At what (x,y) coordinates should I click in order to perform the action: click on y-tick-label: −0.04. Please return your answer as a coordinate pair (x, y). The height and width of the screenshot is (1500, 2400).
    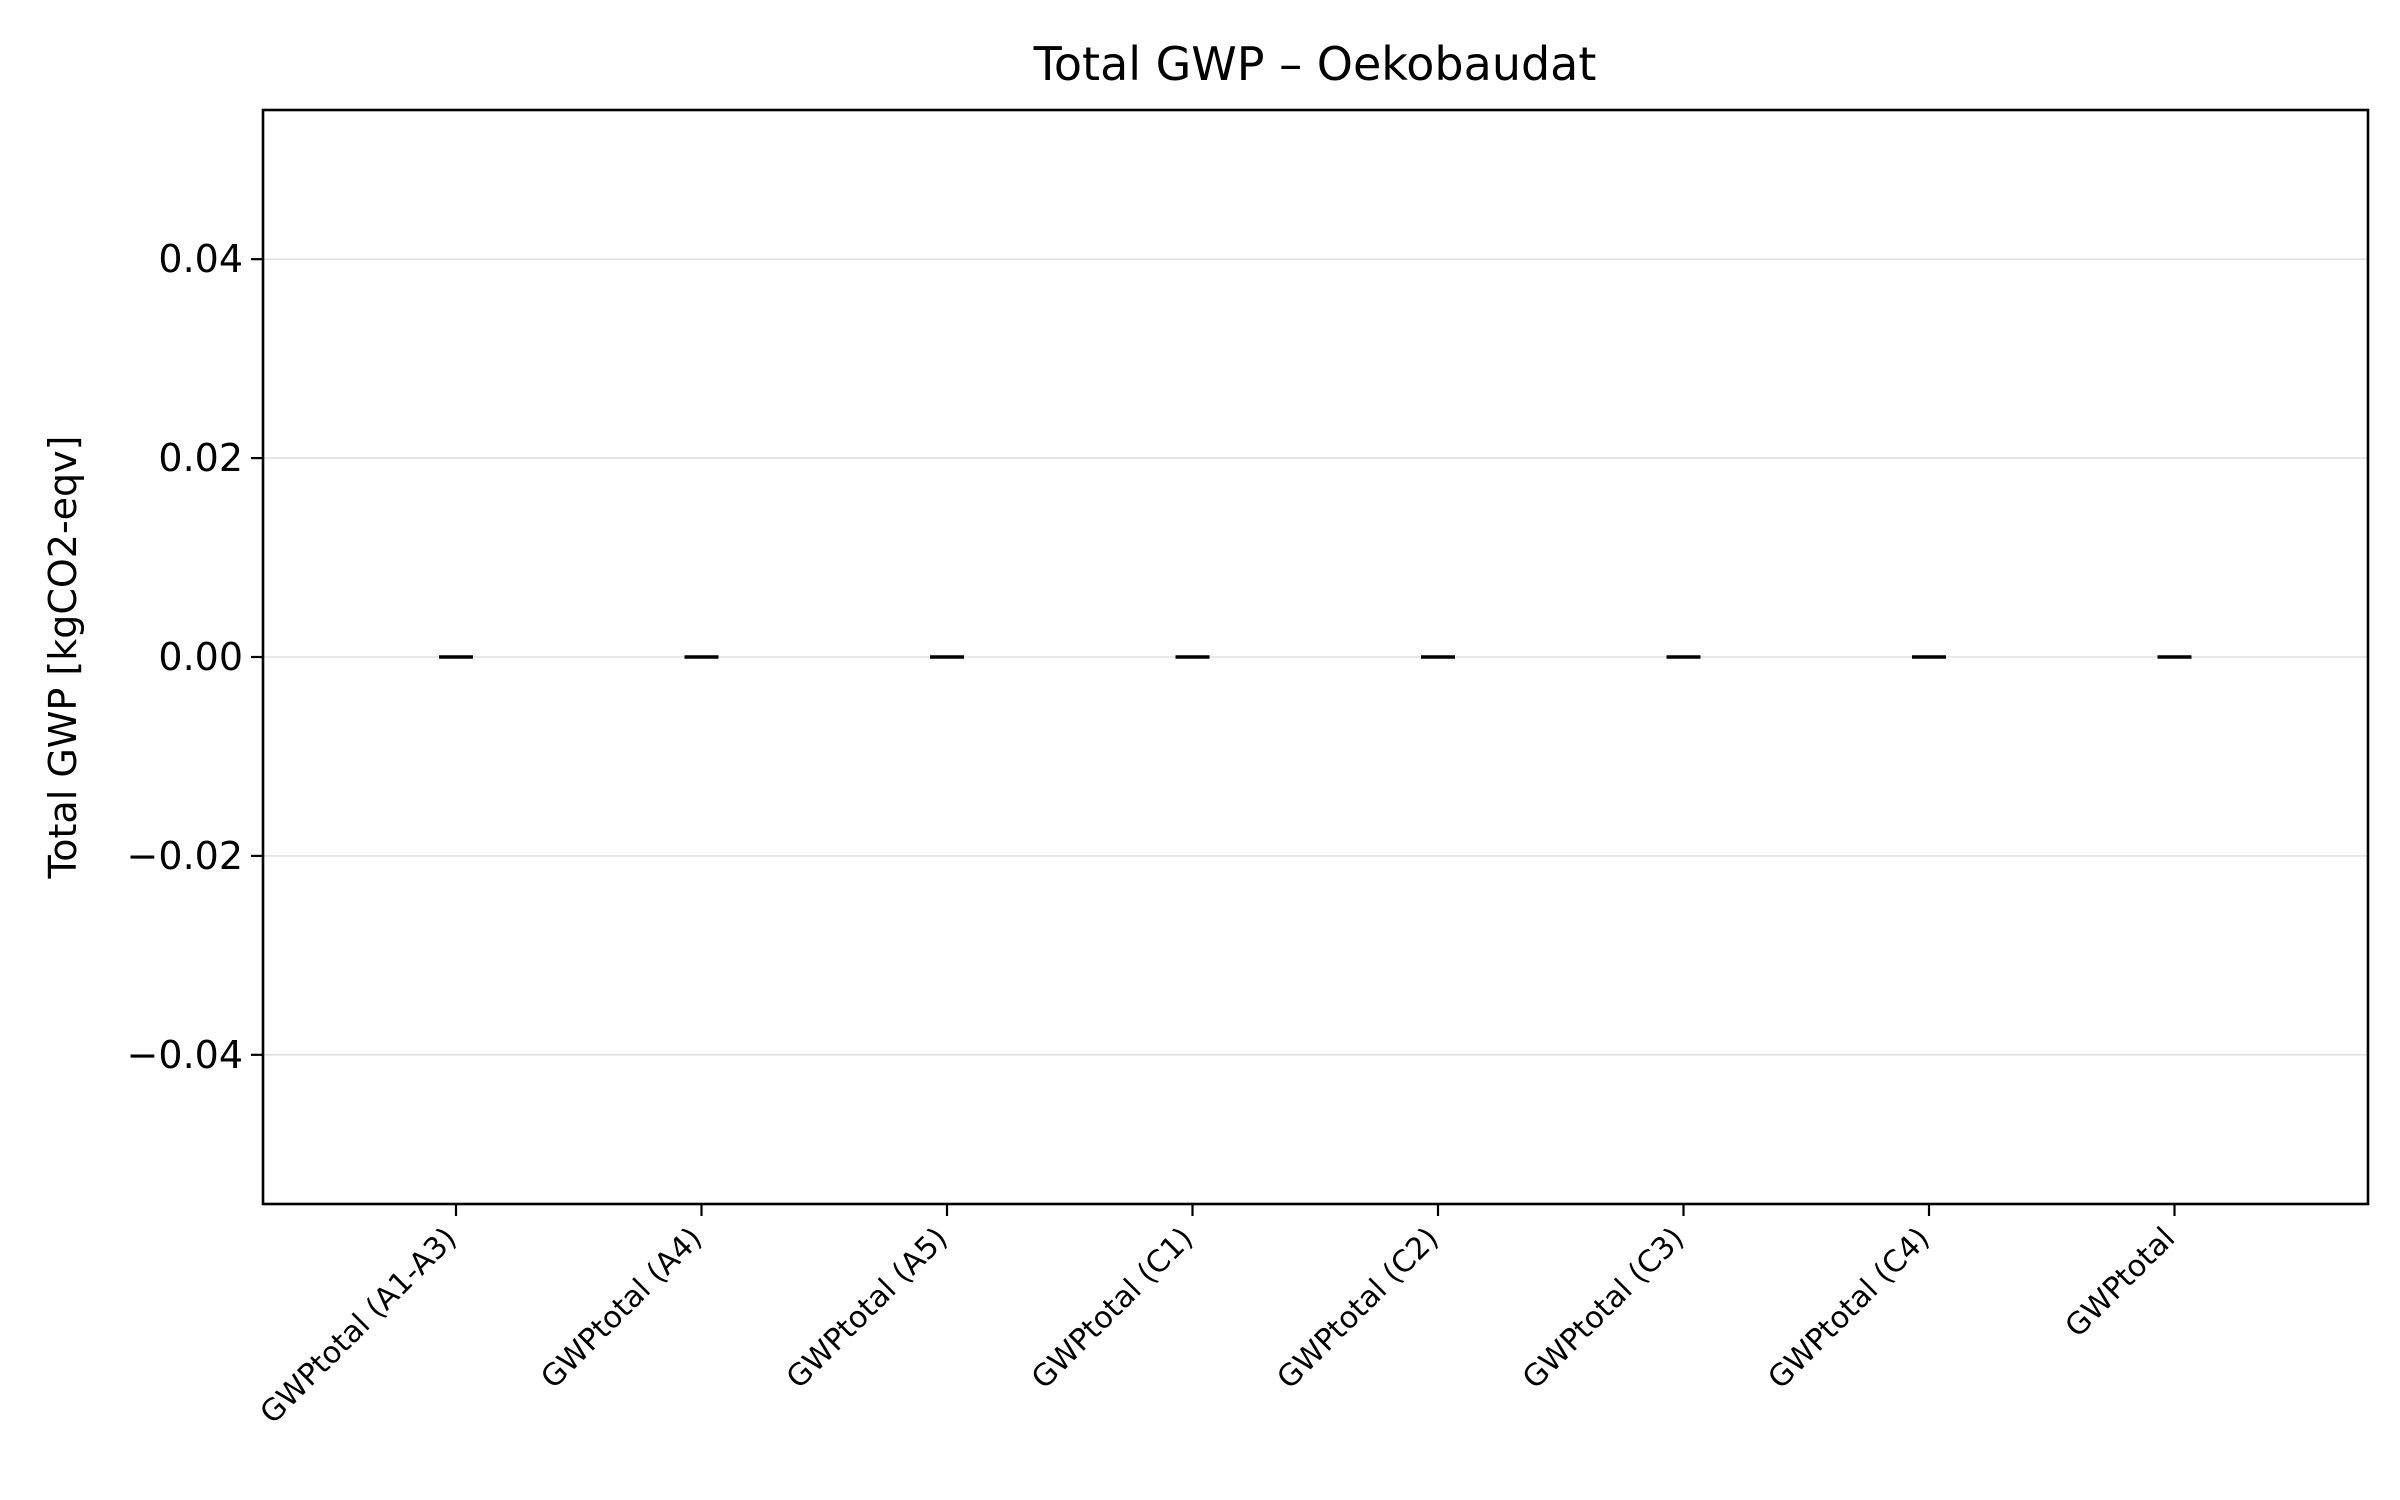
    Looking at the image, I should click on (185, 1055).